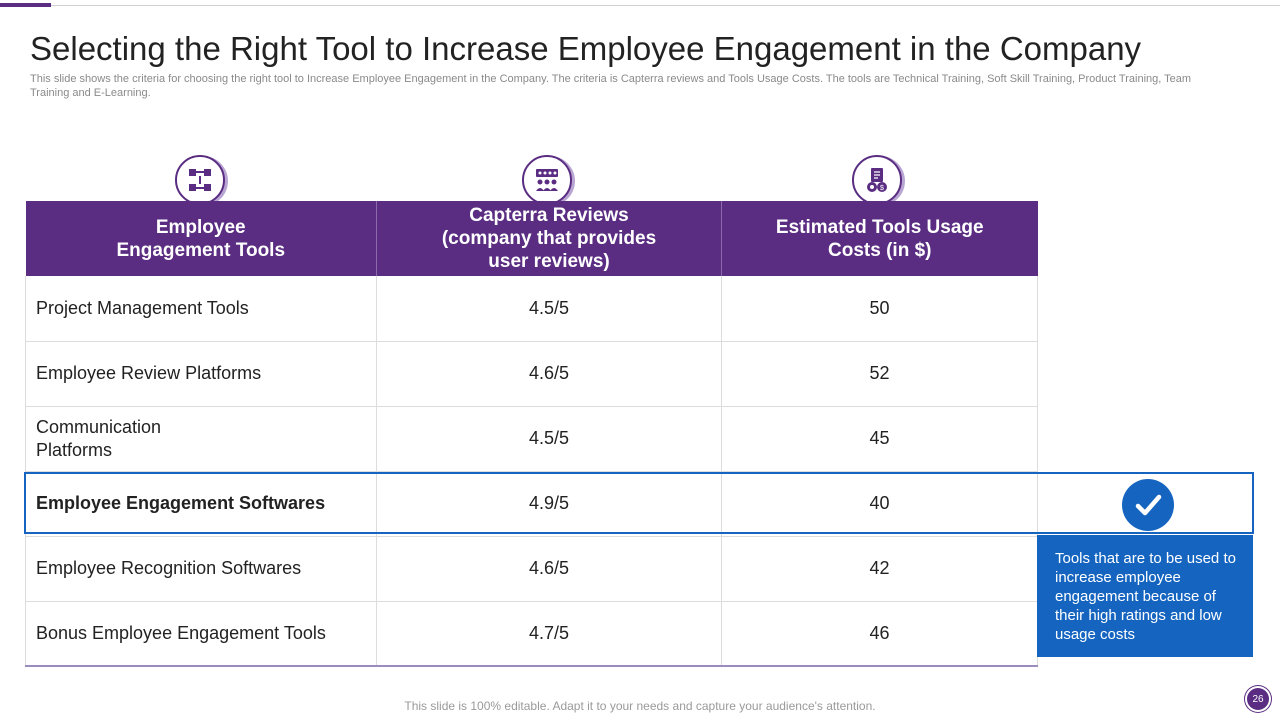  What do you see at coordinates (879, 634) in the screenshot?
I see `usage-cost: 46` at bounding box center [879, 634].